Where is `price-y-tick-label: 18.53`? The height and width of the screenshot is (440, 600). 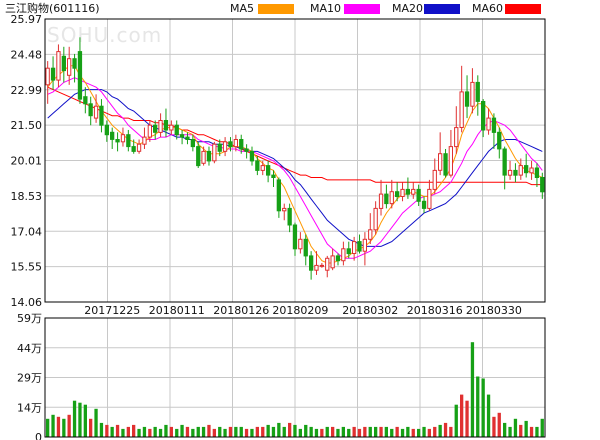
price-y-tick-label: 18.53 is located at coordinates (27, 196).